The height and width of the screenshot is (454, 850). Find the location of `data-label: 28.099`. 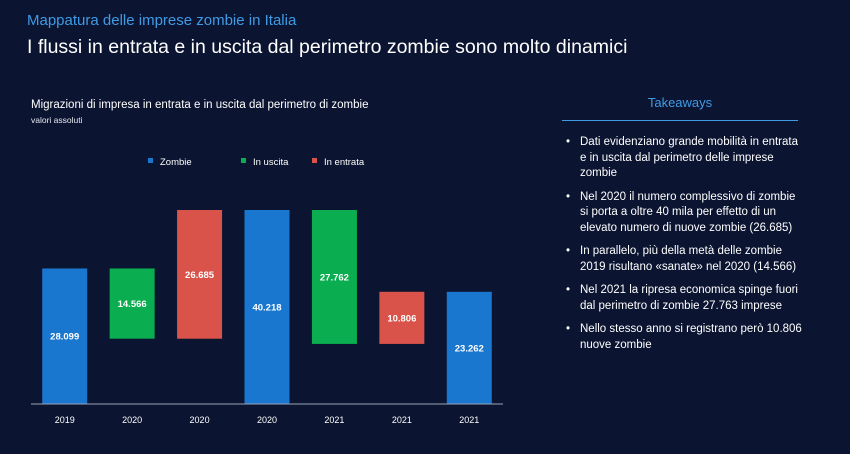

data-label: 28.099 is located at coordinates (64, 337).